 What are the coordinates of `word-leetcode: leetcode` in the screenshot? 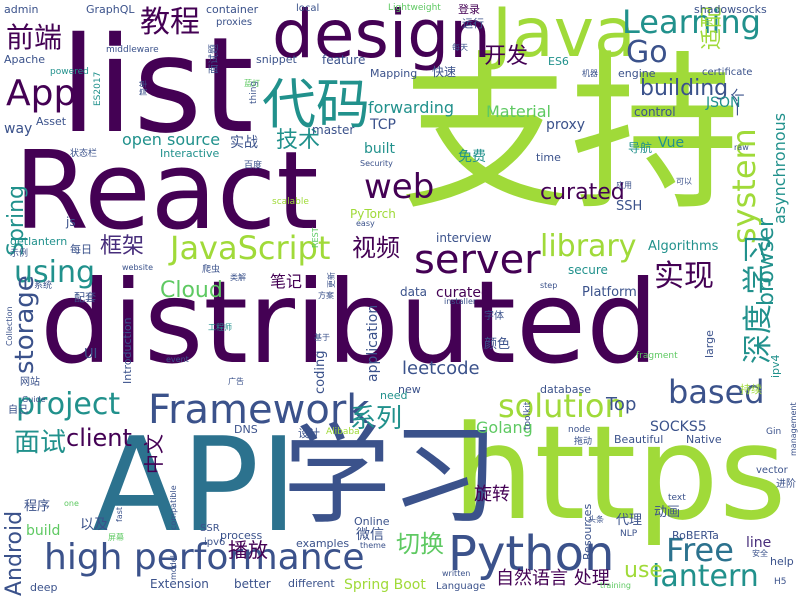 It's located at (441, 368).